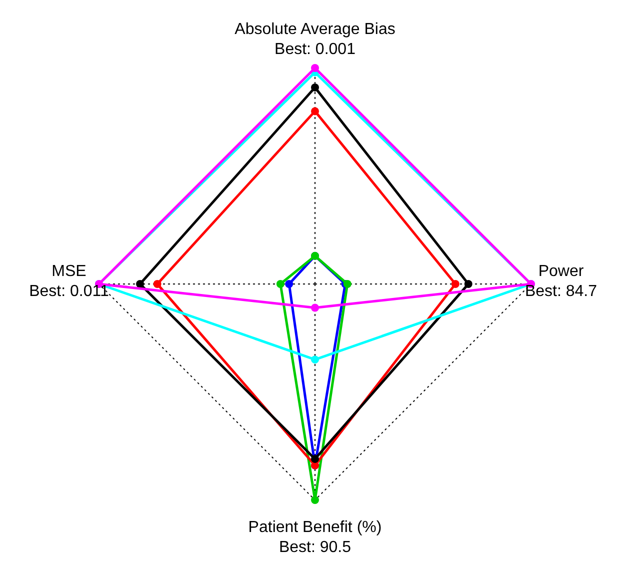  What do you see at coordinates (315, 39) in the screenshot?
I see `spoke-label: Absolute Average Bias Best: 0.001` at bounding box center [315, 39].